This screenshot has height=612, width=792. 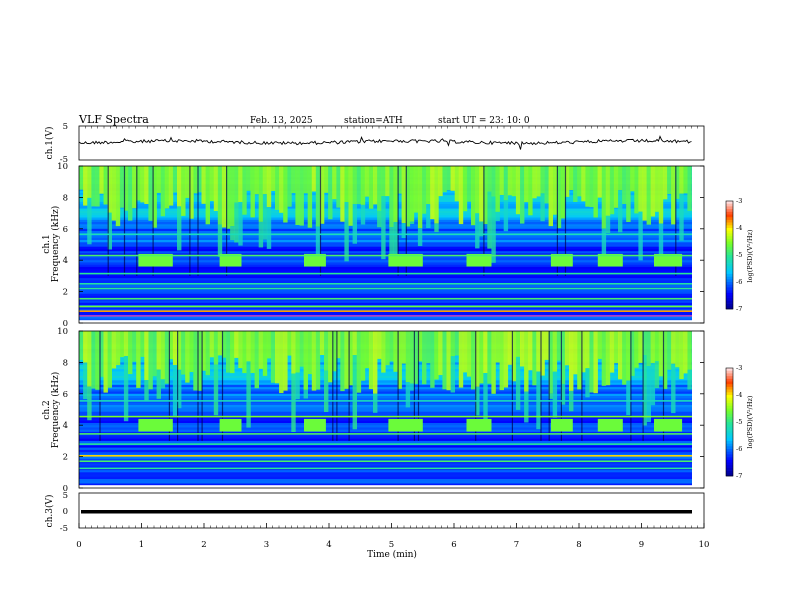 I want to click on ch2-cb-tick-m4: -4, so click(x=739, y=395).